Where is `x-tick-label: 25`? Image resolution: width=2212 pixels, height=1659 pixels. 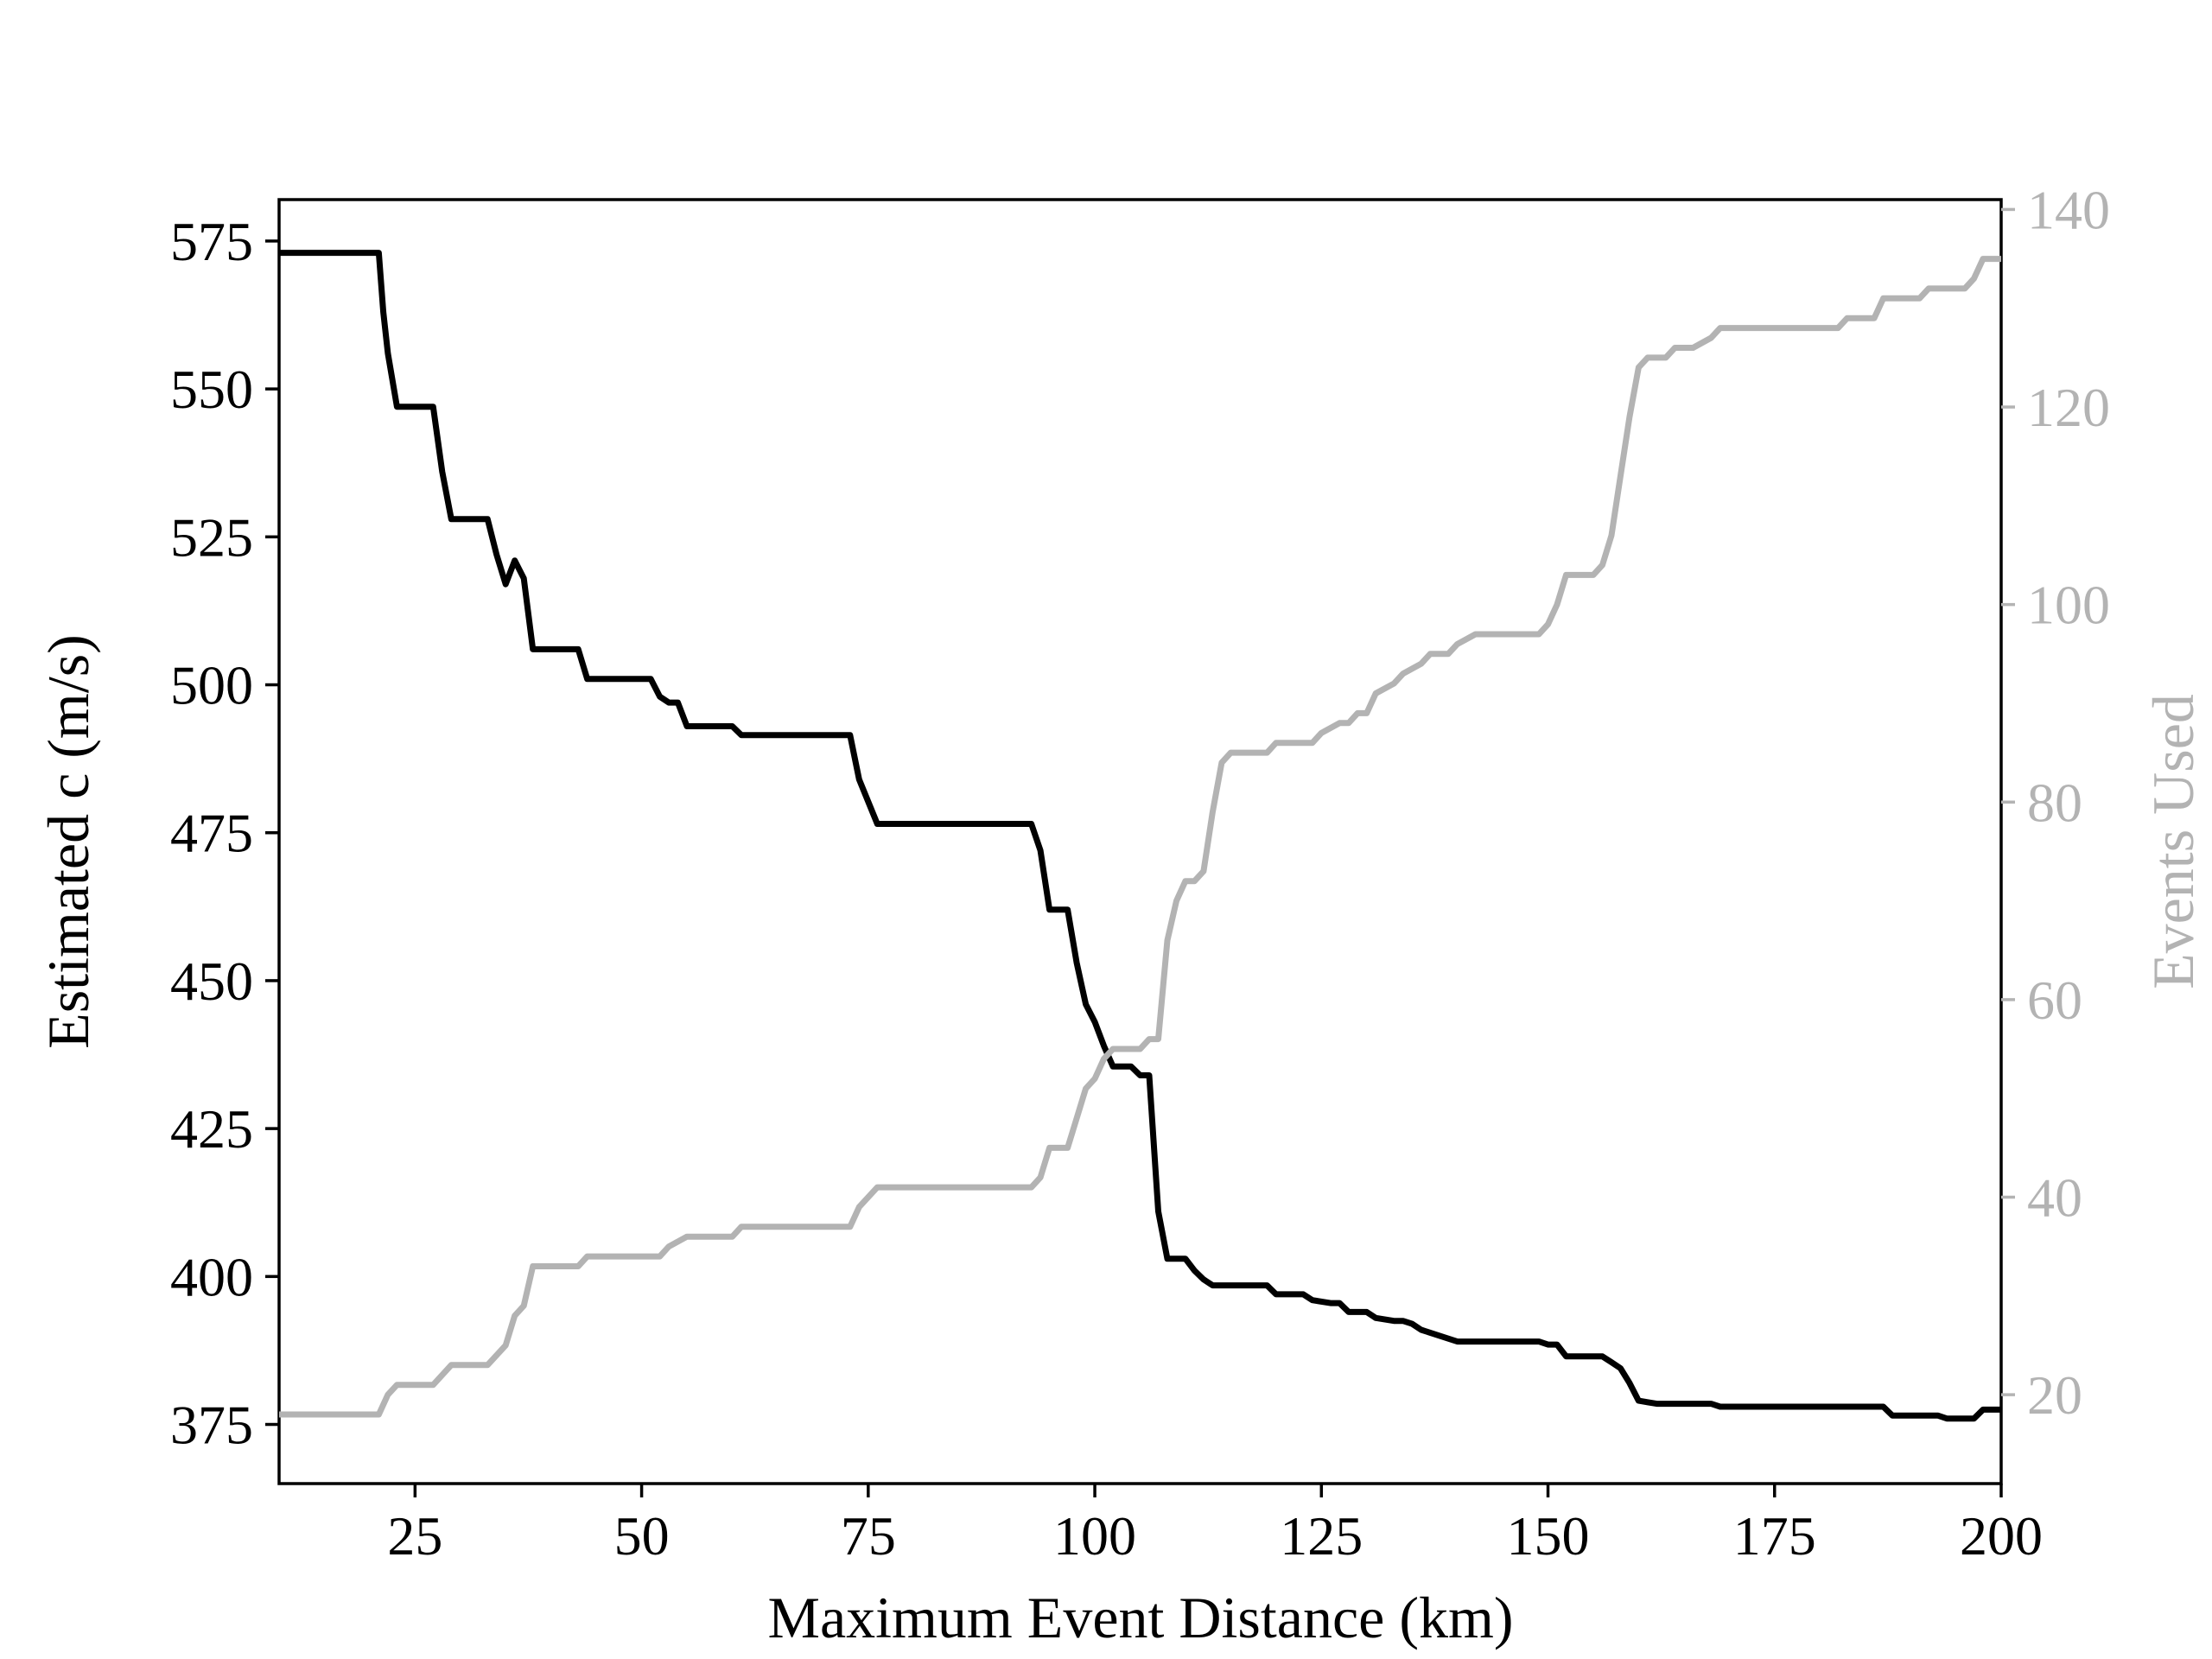
x-tick-label: 25 is located at coordinates (414, 1536).